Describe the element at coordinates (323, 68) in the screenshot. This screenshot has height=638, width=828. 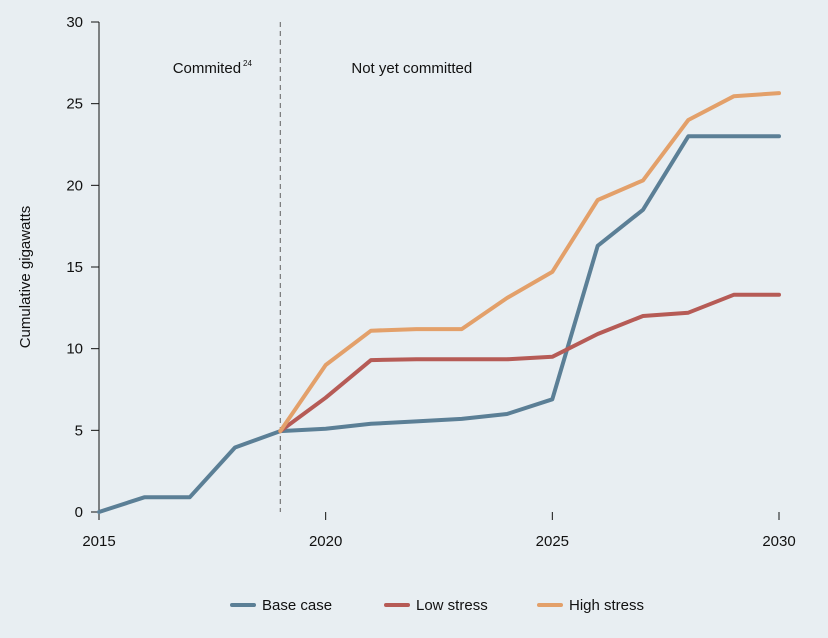
I see `region-annotations: Commited 24 Not yet committed` at that location.